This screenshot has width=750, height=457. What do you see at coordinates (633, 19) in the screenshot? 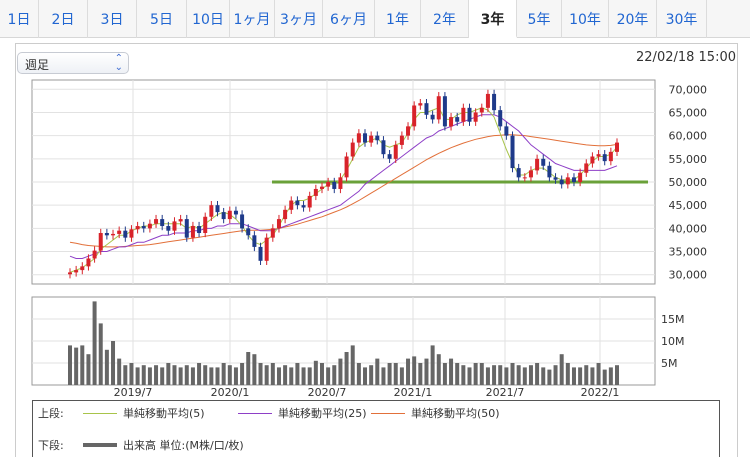
I see `tab-13: 20年` at bounding box center [633, 19].